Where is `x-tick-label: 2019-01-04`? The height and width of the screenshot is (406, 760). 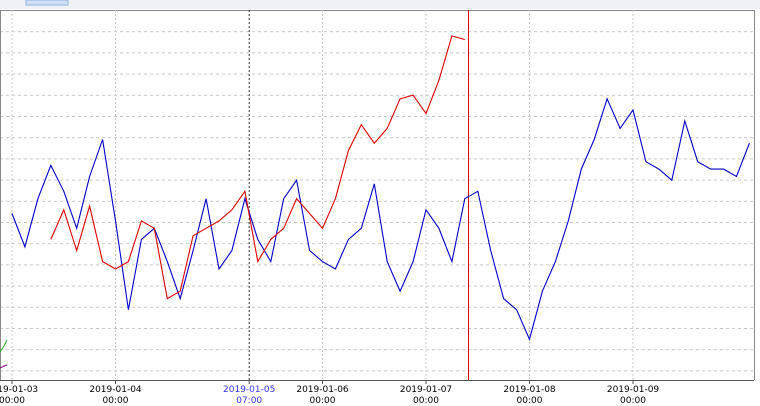 x-tick-label: 2019-01-04 is located at coordinates (115, 390).